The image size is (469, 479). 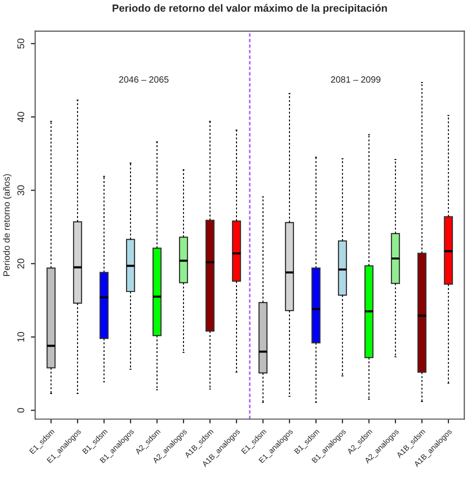 I want to click on y-tick-label: 0, so click(x=20, y=410).